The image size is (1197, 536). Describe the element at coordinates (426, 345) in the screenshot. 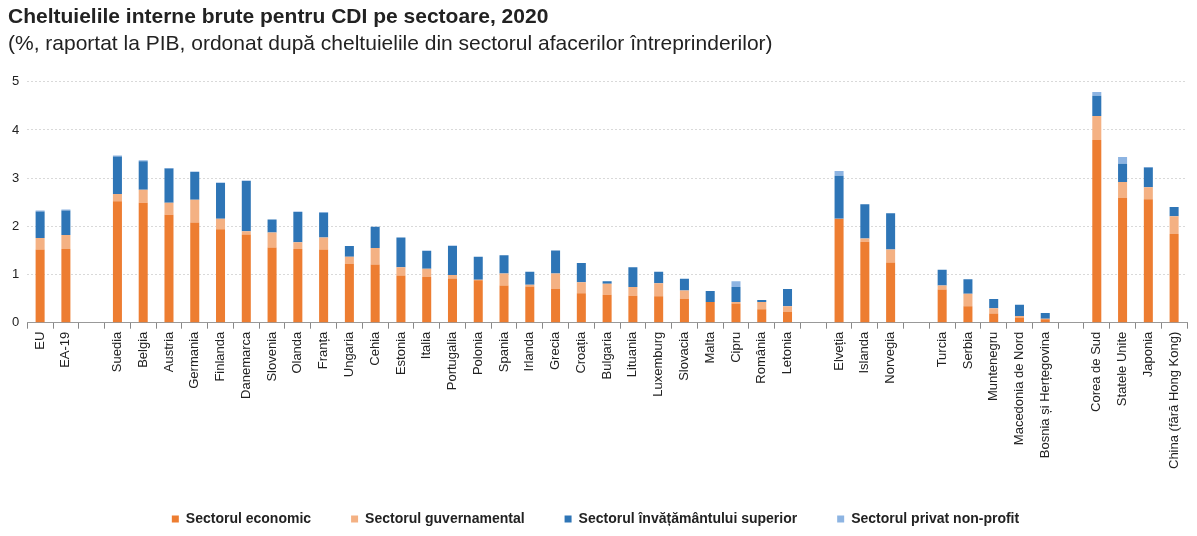

I see `x-tick-label: Italia` at that location.